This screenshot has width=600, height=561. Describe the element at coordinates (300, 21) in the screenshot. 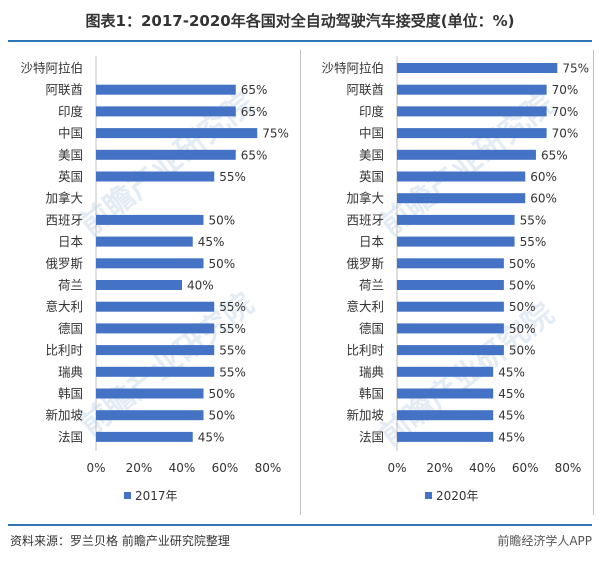

I see `page-title: 图表1：2017-2020年各国对全自动驾驶汽车接受度(单位：%)` at that location.